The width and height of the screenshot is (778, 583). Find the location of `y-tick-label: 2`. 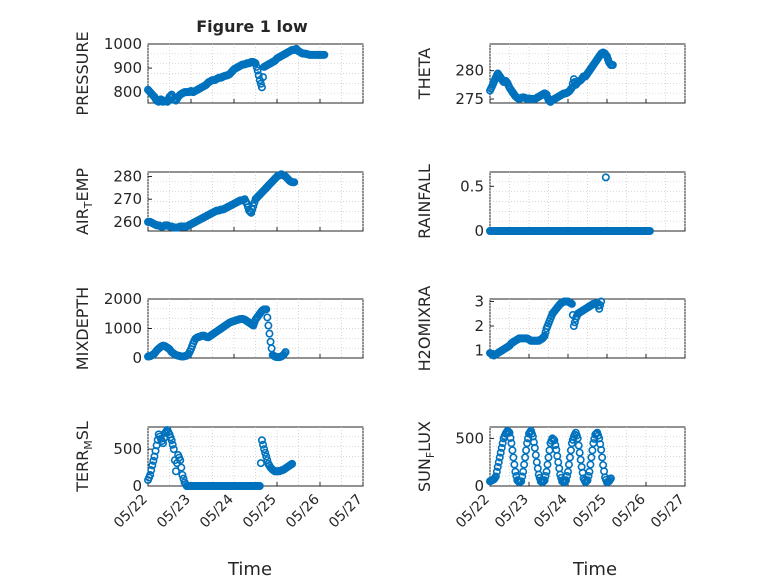

y-tick-label: 2 is located at coordinates (479, 326).